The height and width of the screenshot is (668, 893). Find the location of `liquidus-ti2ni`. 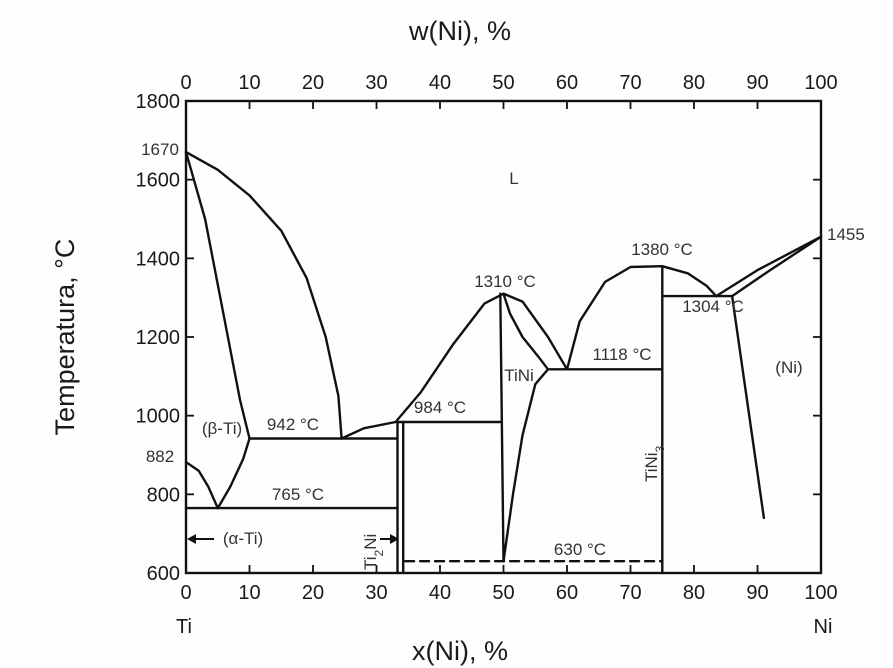

liquidus-ti2ni is located at coordinates (368, 430).